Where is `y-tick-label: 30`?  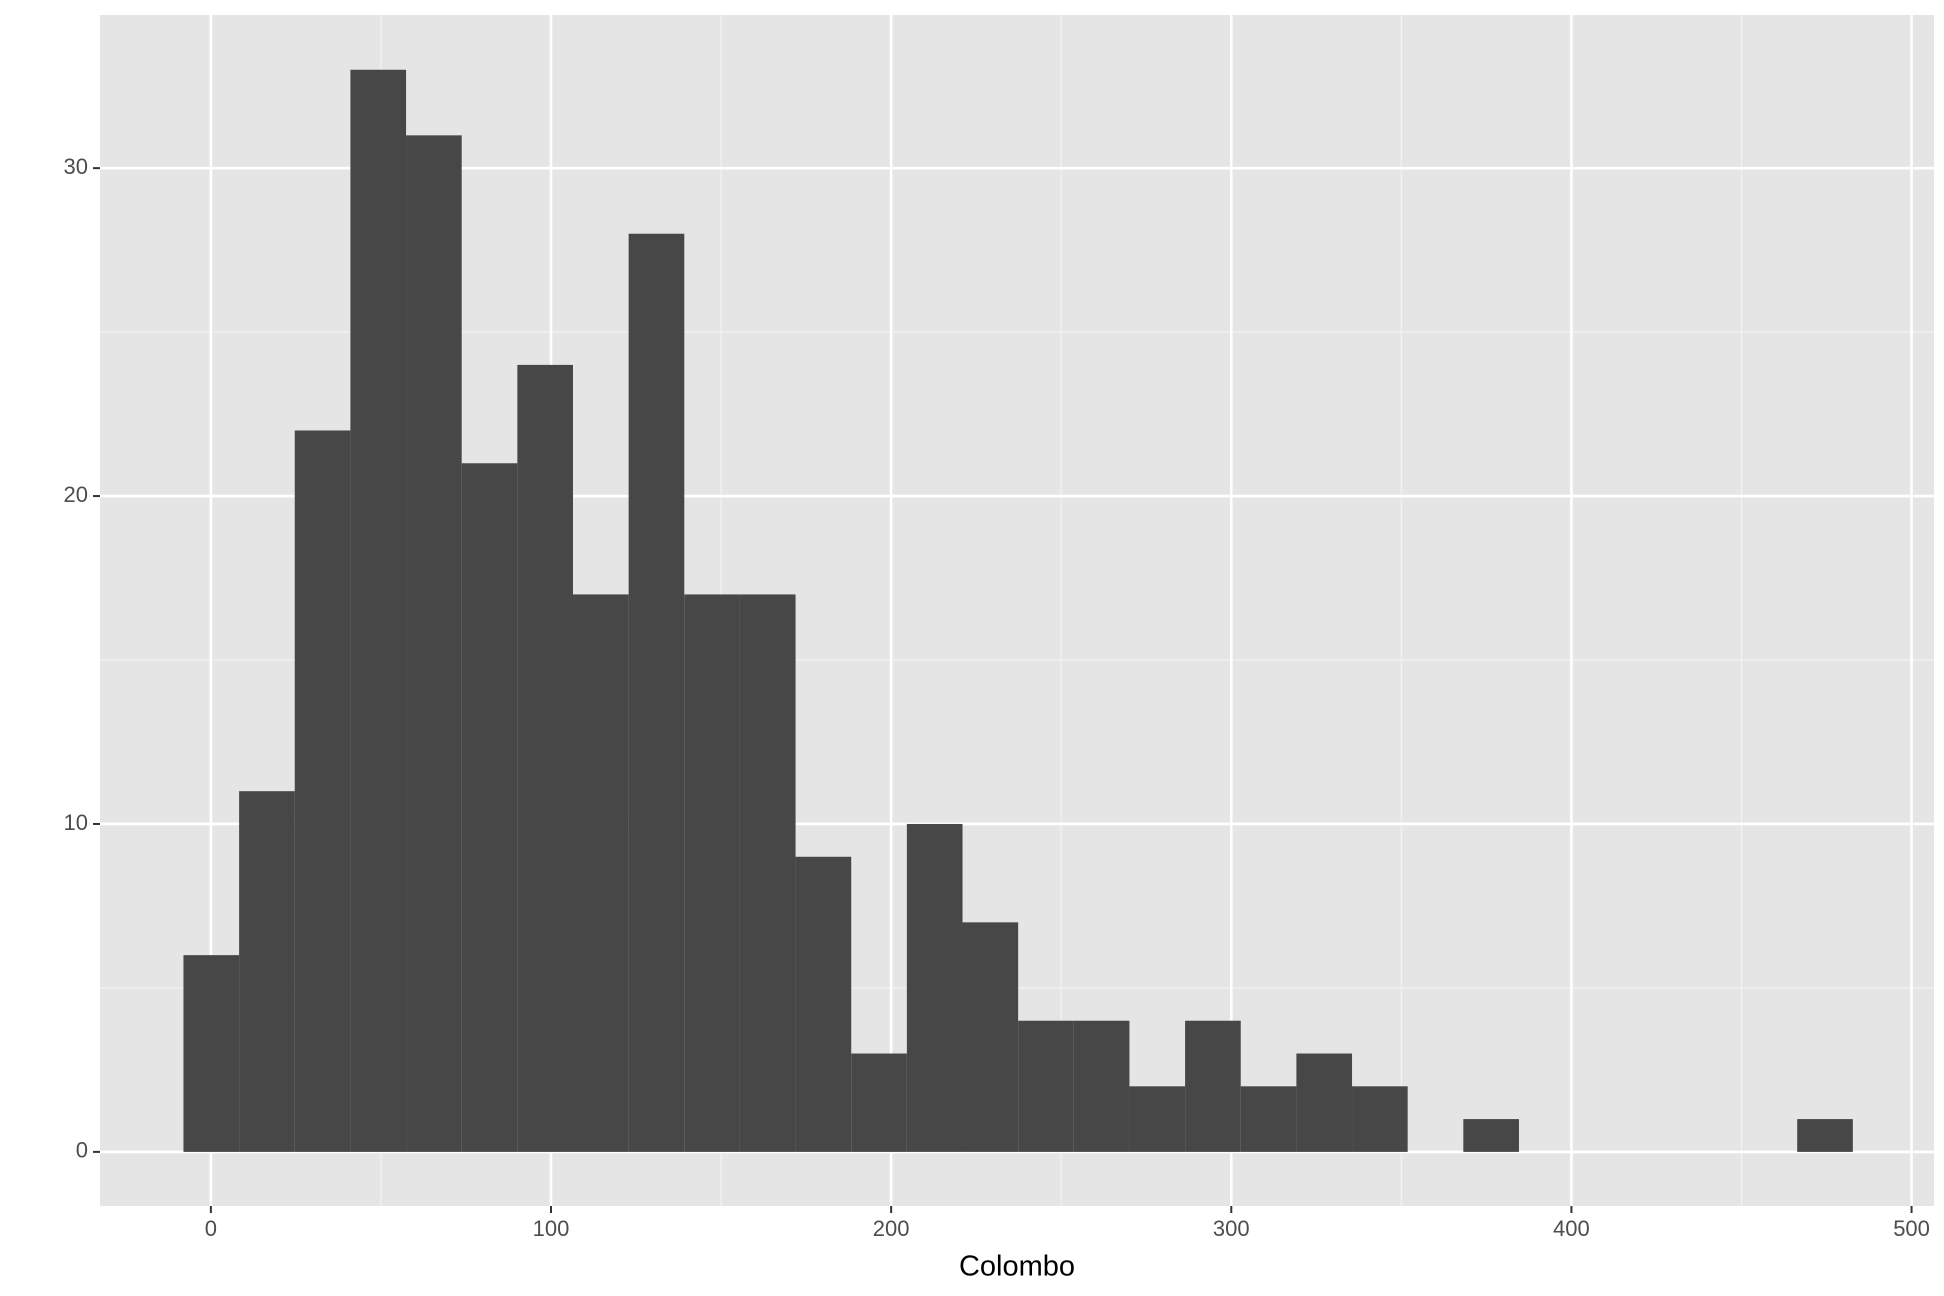
y-tick-label: 30 is located at coordinates (76, 166).